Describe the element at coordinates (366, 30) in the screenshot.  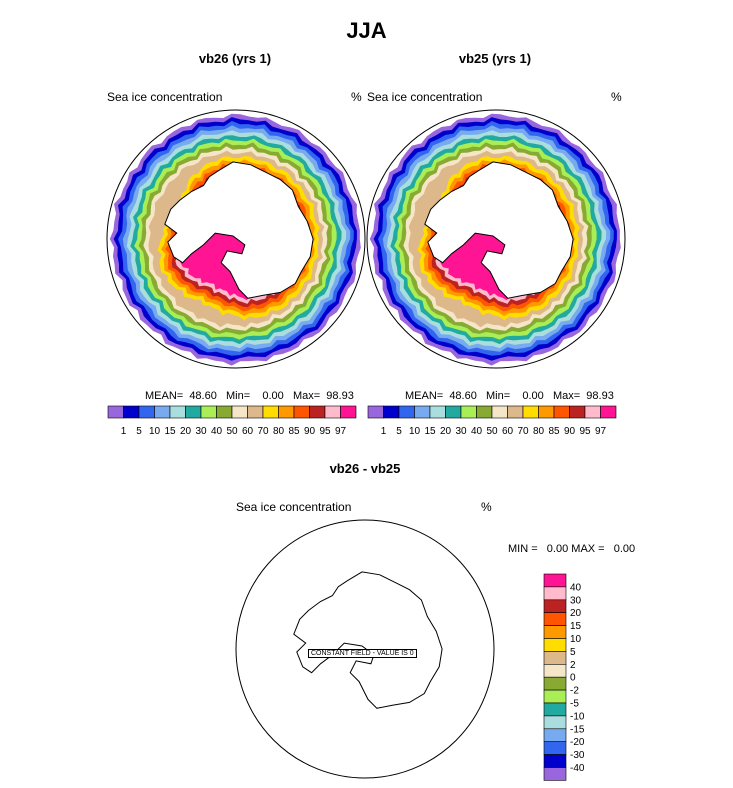
I see `main-title: JJA` at that location.